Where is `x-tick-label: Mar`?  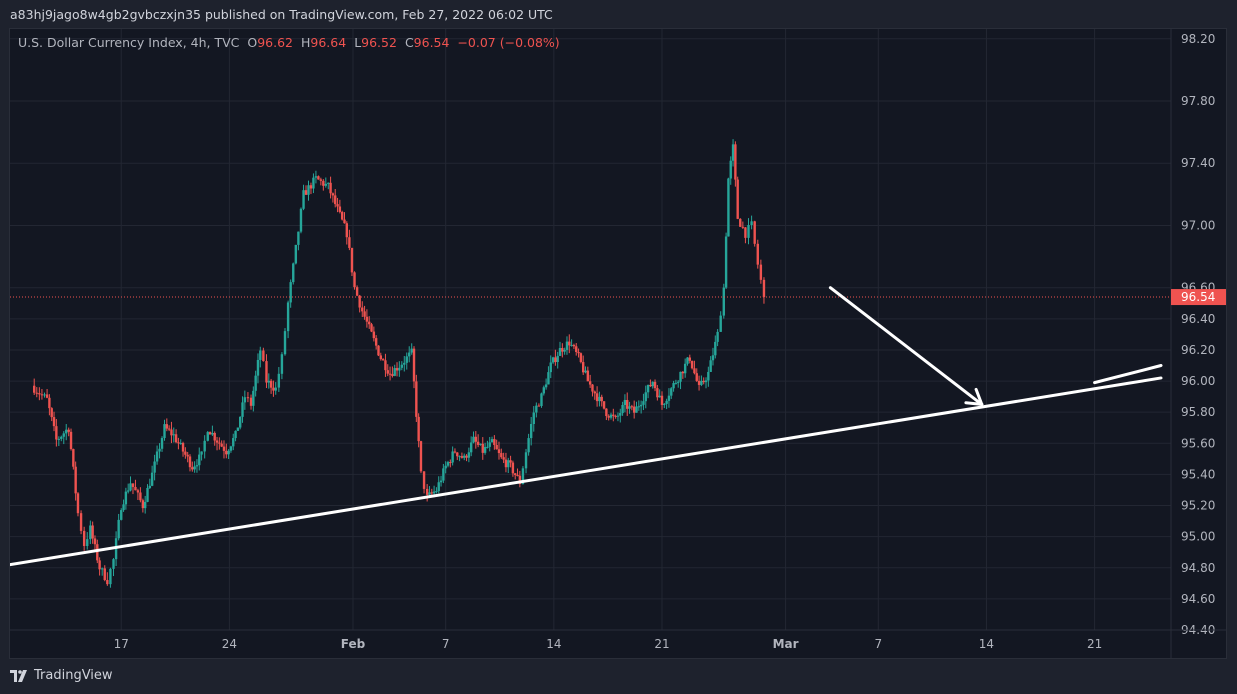 x-tick-label: Mar is located at coordinates (786, 644).